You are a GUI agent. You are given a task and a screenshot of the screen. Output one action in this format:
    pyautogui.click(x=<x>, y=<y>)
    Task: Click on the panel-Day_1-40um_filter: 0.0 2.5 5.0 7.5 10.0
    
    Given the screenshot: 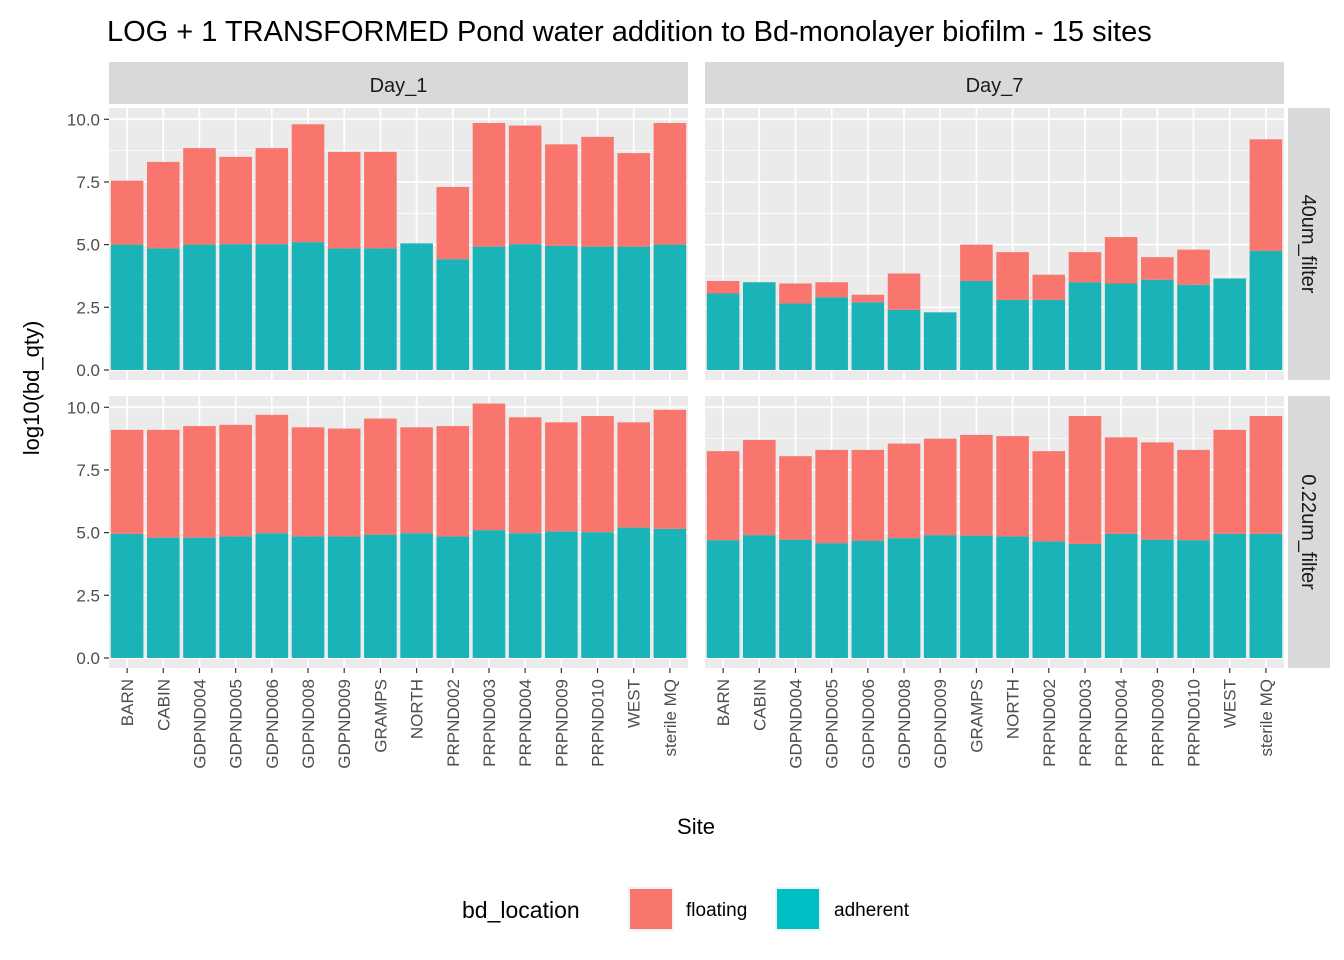 What is the action you would take?
    pyautogui.click(x=377, y=244)
    